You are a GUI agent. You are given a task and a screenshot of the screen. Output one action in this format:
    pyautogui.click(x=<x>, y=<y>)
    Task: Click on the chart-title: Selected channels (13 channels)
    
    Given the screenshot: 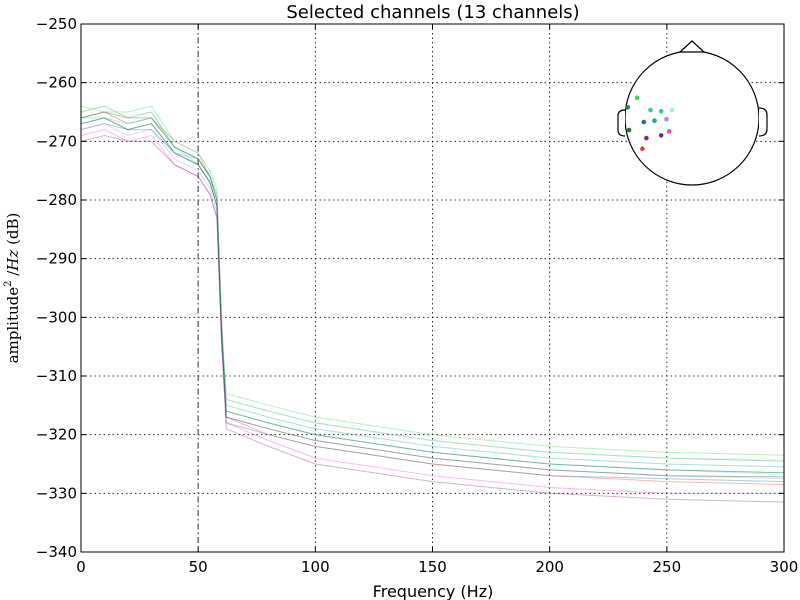 What is the action you would take?
    pyautogui.click(x=432, y=12)
    